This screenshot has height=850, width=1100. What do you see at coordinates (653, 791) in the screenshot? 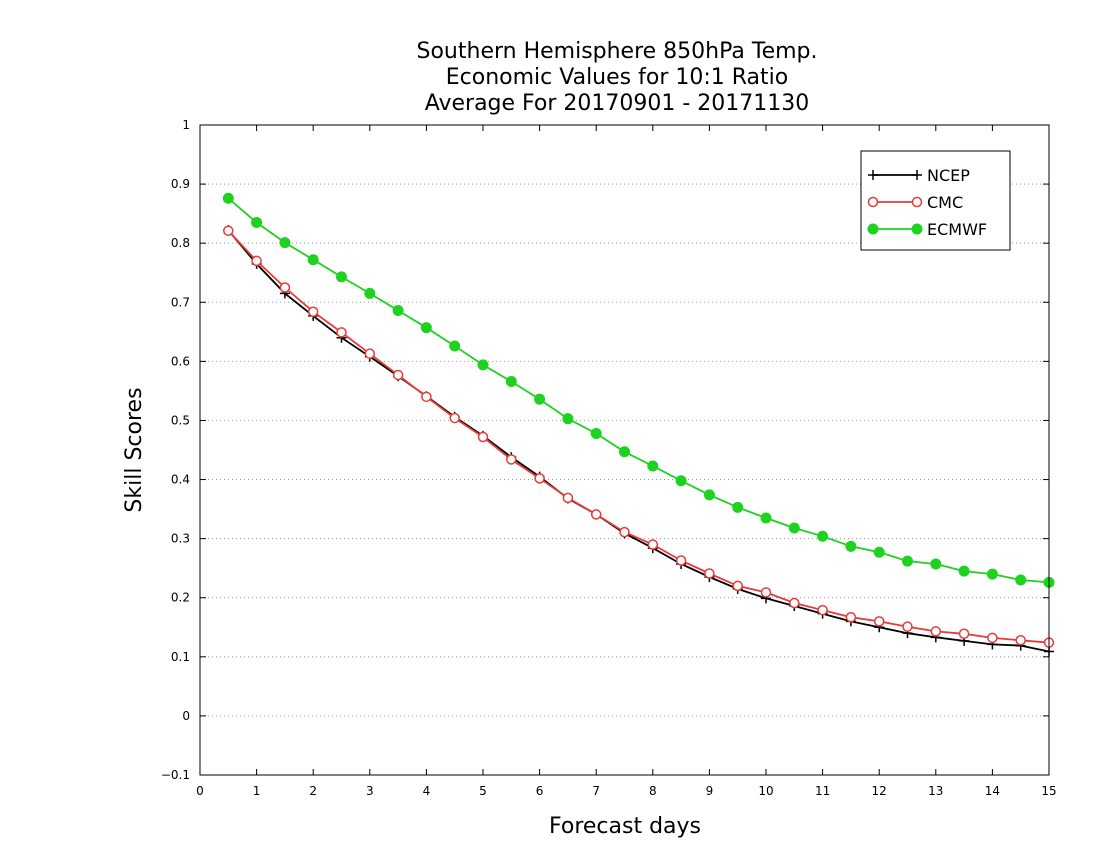
I see `x-tick-label: 8` at bounding box center [653, 791].